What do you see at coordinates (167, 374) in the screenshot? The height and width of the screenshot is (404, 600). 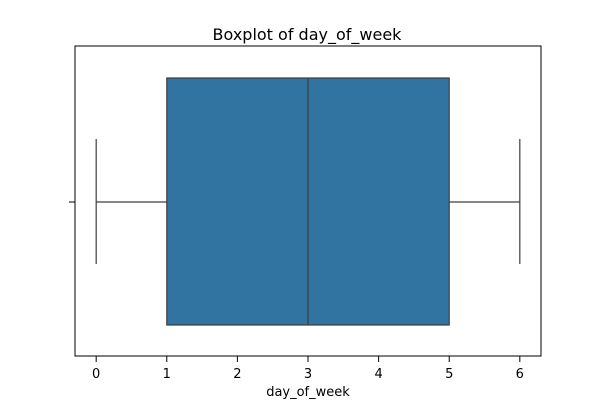 I see `x-tick-label: 1` at bounding box center [167, 374].